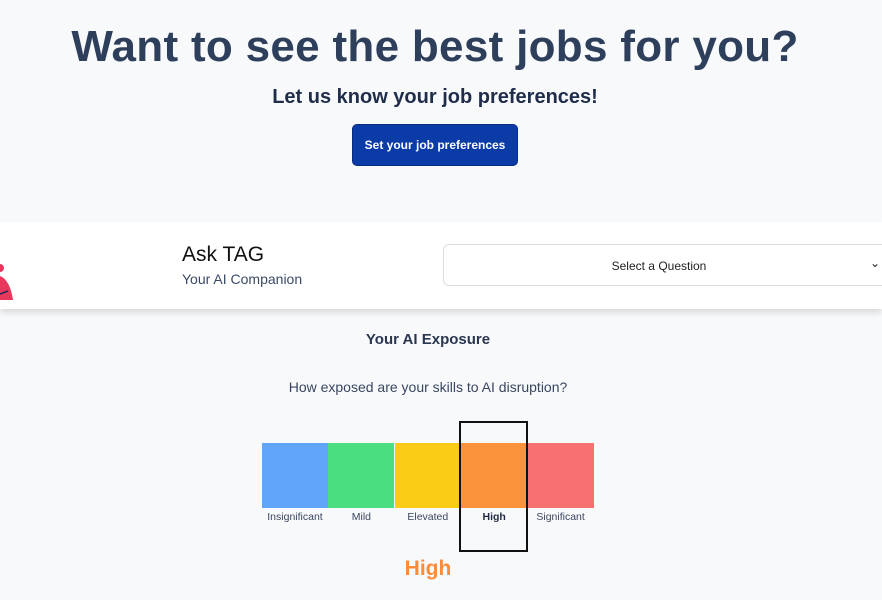 The height and width of the screenshot is (600, 882). I want to click on question-select: Select a Question ⌄, so click(662, 265).